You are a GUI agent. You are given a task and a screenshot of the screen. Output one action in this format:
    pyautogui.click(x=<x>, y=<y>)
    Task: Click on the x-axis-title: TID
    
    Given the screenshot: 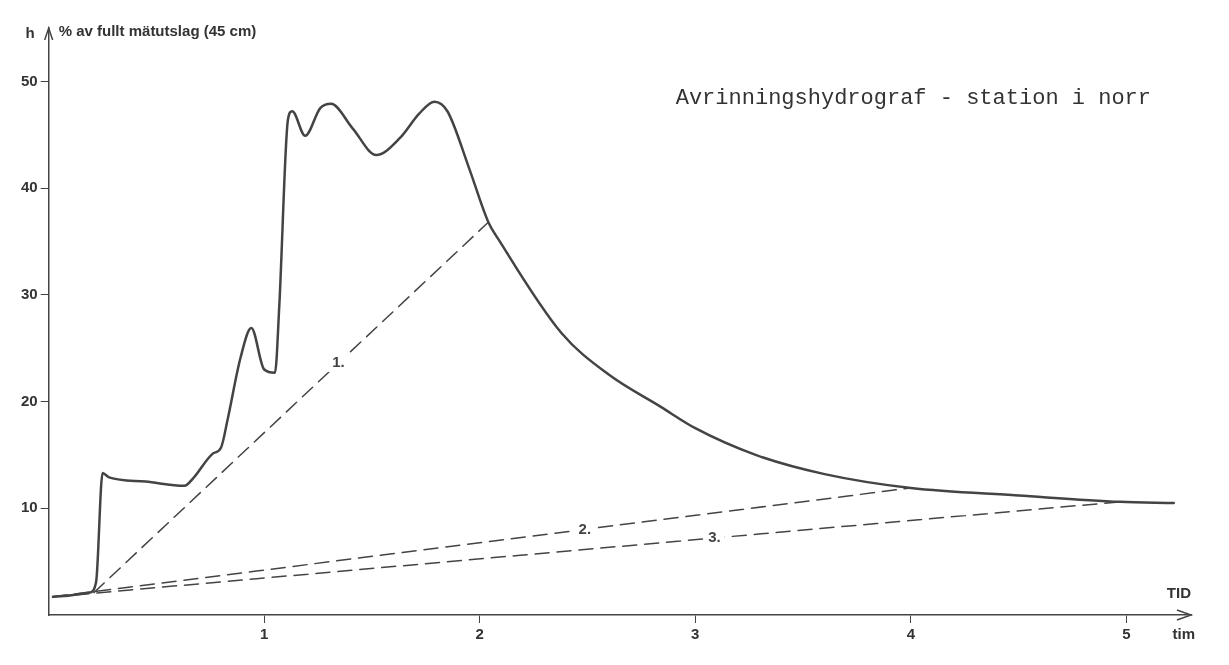 What is the action you would take?
    pyautogui.click(x=1179, y=592)
    